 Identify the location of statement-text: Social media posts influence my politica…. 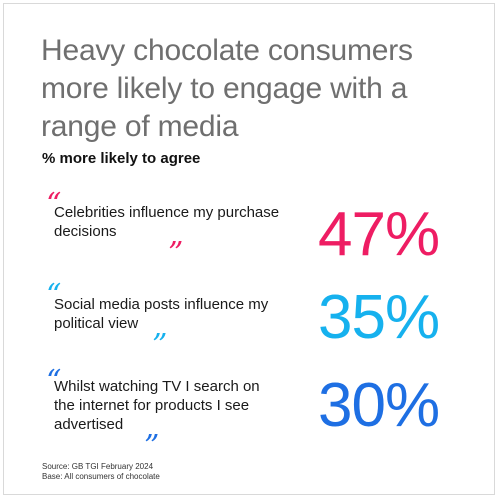
(161, 314).